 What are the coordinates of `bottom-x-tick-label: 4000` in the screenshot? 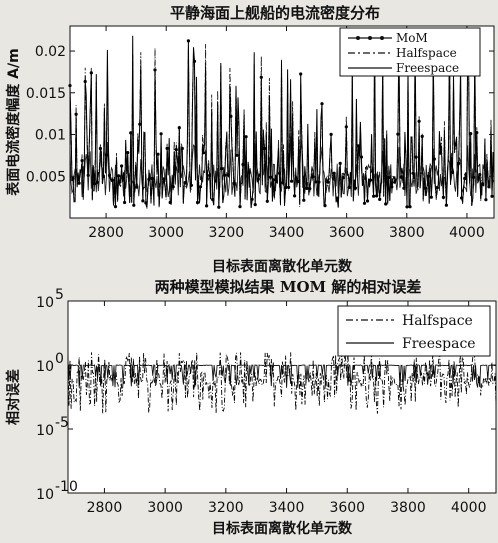 It's located at (469, 508).